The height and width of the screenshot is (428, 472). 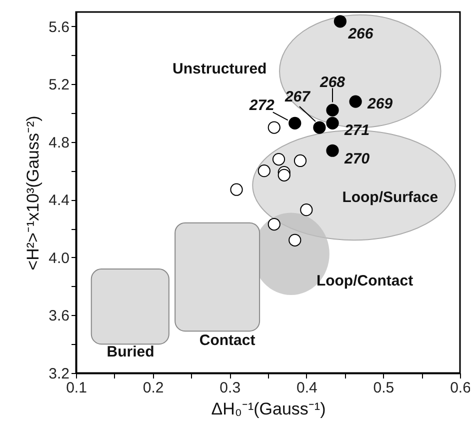 What do you see at coordinates (59, 143) in the screenshot?
I see `y-tick-label: 4.8` at bounding box center [59, 143].